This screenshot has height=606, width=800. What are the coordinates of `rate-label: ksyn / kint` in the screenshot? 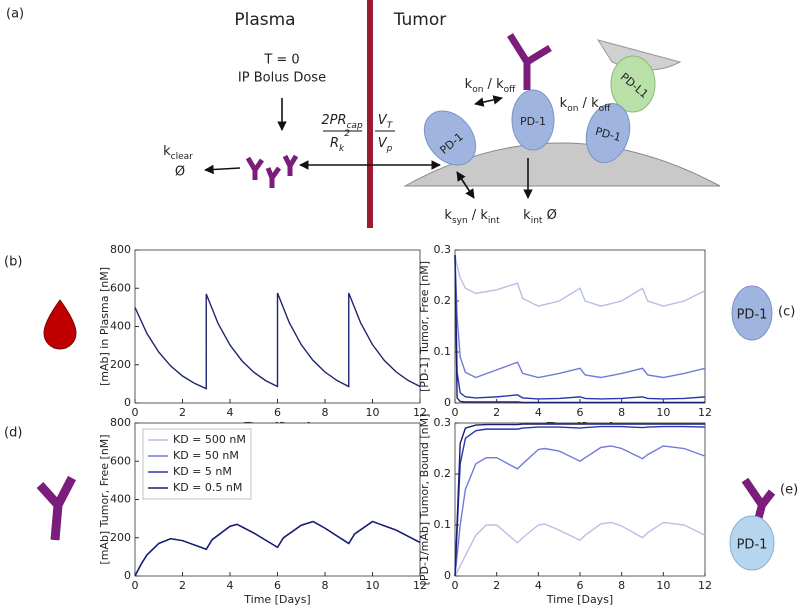 It's located at (472, 217).